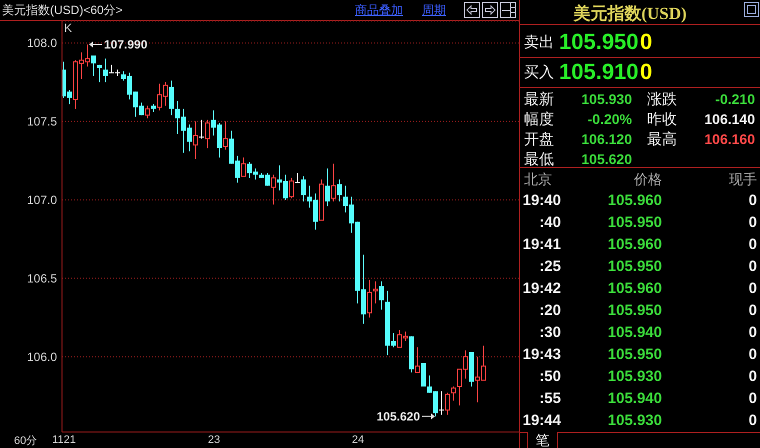  What do you see at coordinates (42, 357) in the screenshot?
I see `y-tick-label: 106.0` at bounding box center [42, 357].